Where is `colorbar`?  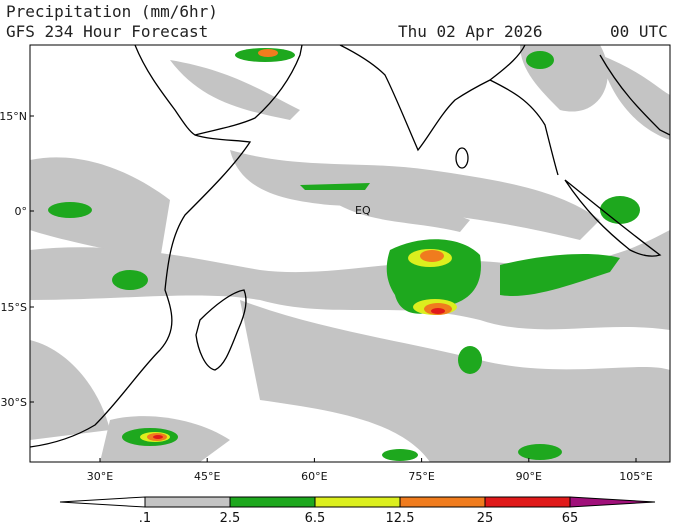 colorbar is located at coordinates (357, 502).